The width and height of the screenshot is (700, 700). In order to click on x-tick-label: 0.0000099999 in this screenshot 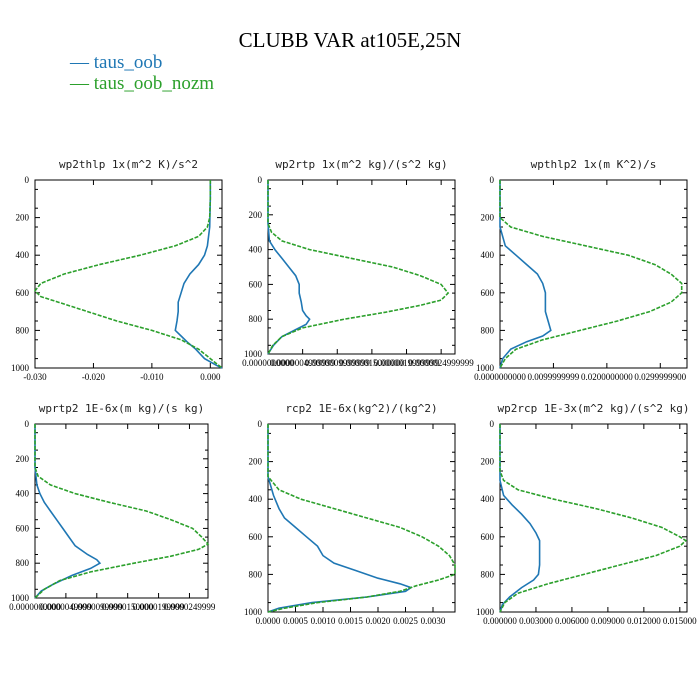, I will do `click(97, 607)`.